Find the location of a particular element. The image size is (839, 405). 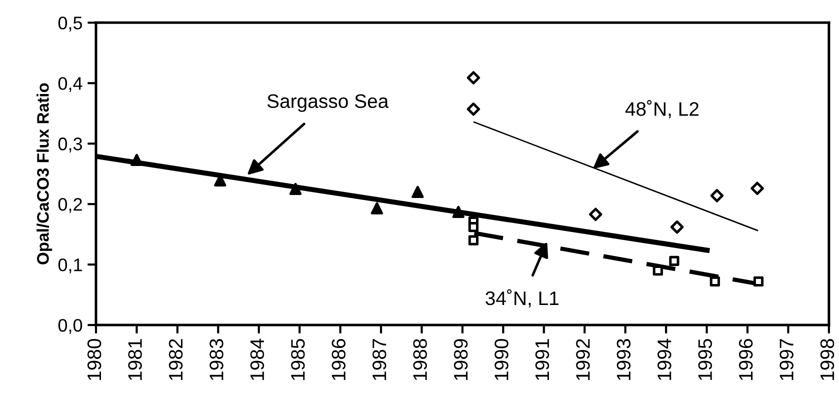

y-tick-label: 0,4 is located at coordinates (70, 84).